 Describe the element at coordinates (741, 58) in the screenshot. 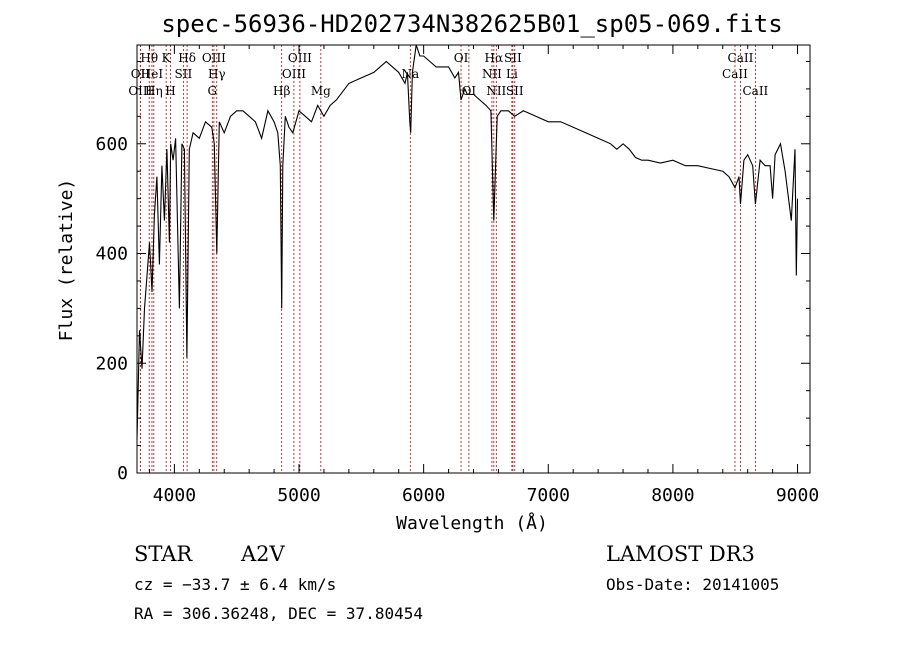

I see `line-label-26: CaII` at that location.